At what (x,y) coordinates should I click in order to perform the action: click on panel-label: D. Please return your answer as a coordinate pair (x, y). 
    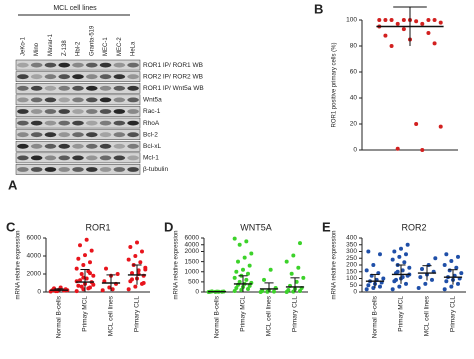
    Looking at the image, I should click on (168, 226).